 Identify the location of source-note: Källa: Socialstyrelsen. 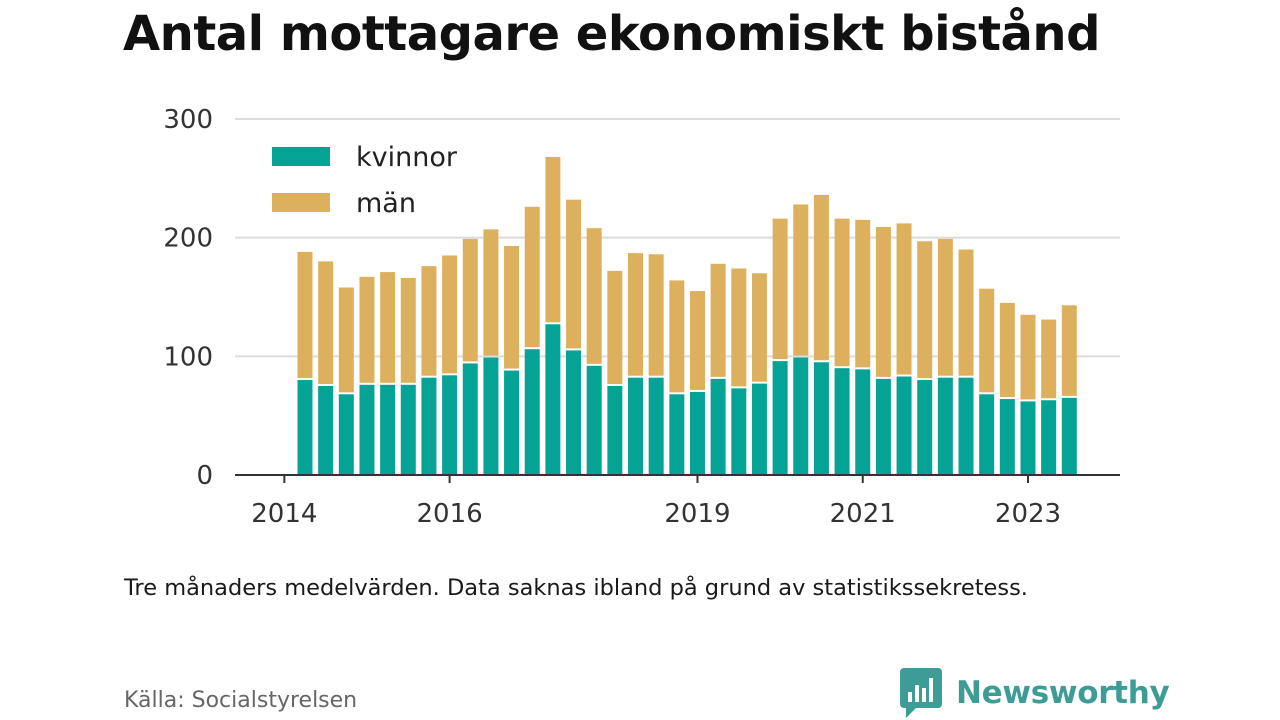
(241, 700).